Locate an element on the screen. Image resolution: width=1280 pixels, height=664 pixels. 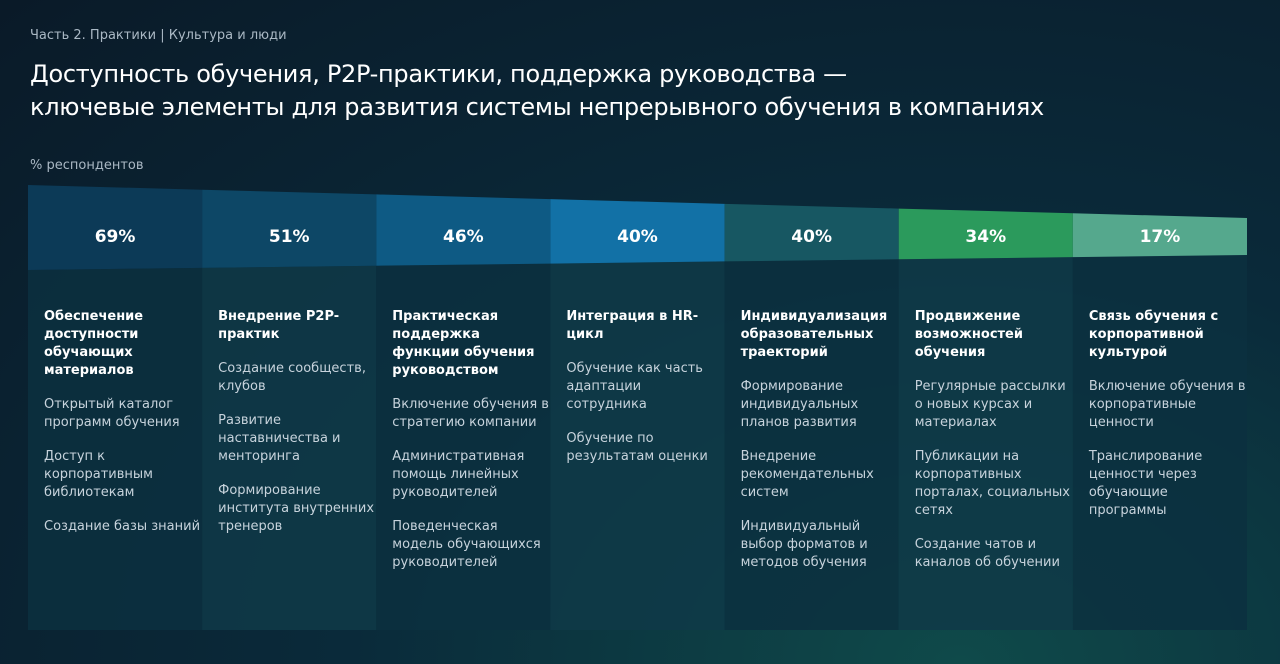
column-title: Интеграция в HR-цикл is located at coordinates (632, 325).